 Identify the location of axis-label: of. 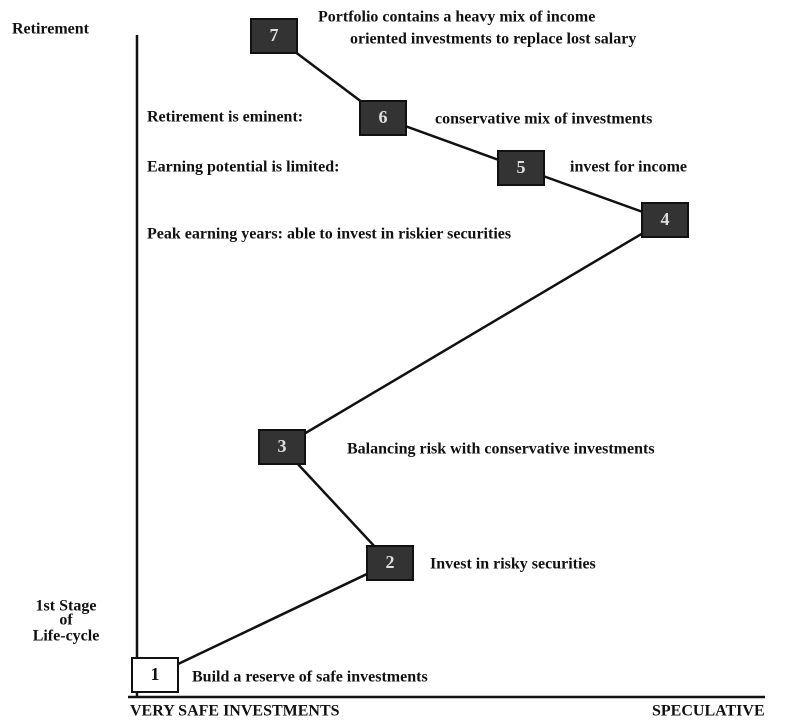
(66, 620).